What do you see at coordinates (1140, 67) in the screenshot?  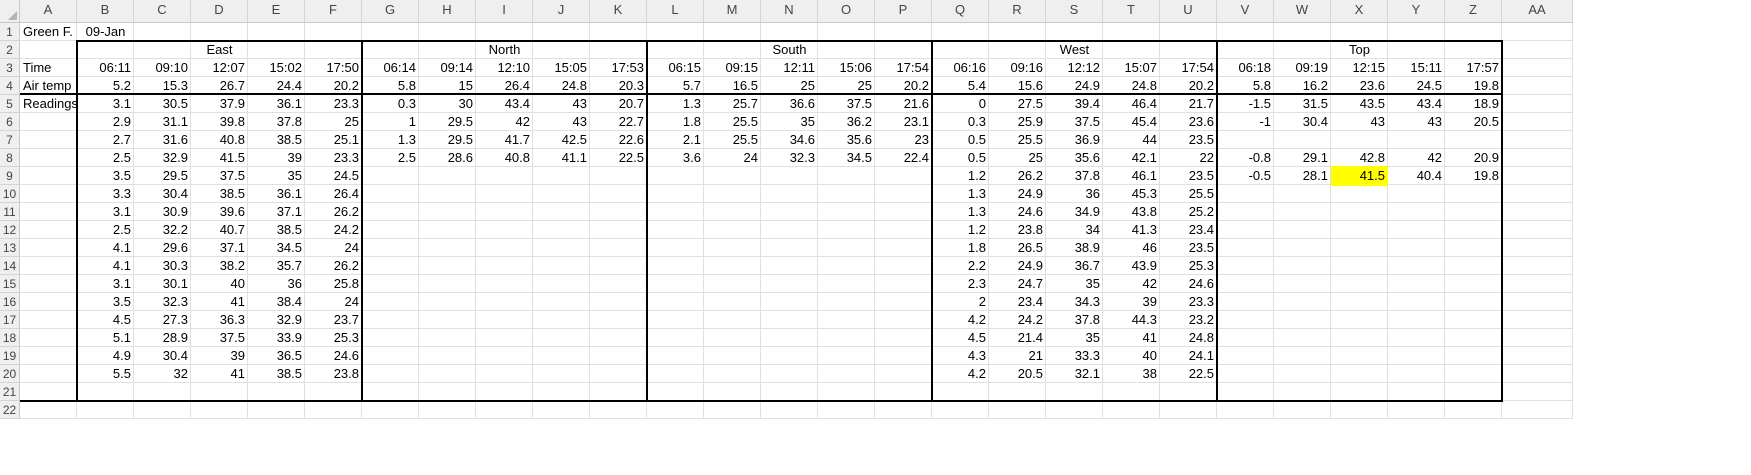 I see `time-cell: 15:07` at bounding box center [1140, 67].